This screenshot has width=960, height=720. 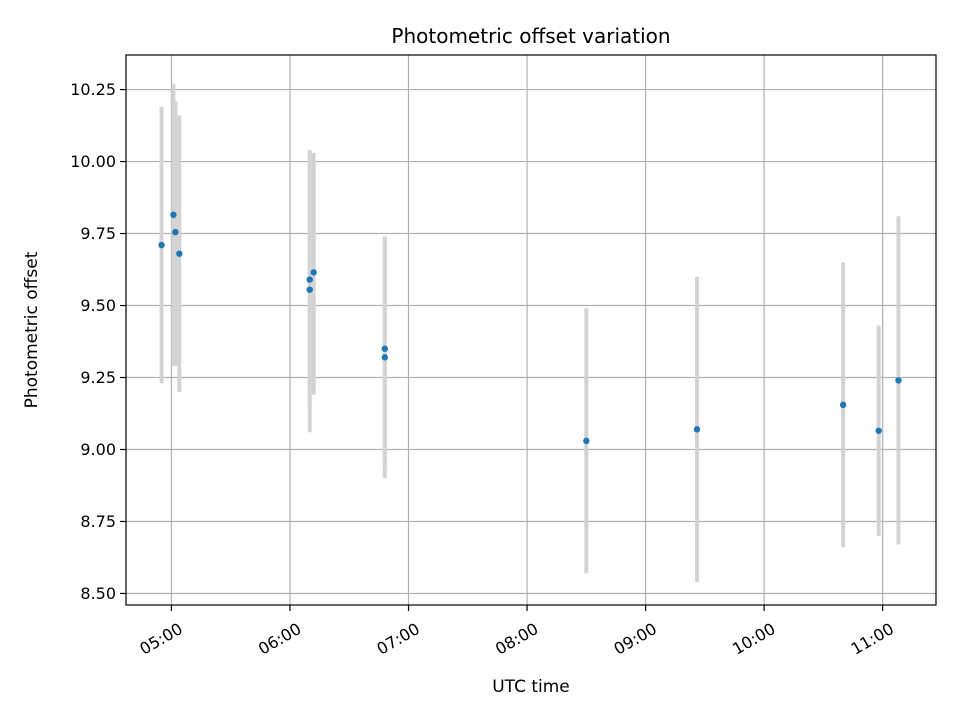 What do you see at coordinates (93, 161) in the screenshot?
I see `y-tick-label: 10.00` at bounding box center [93, 161].